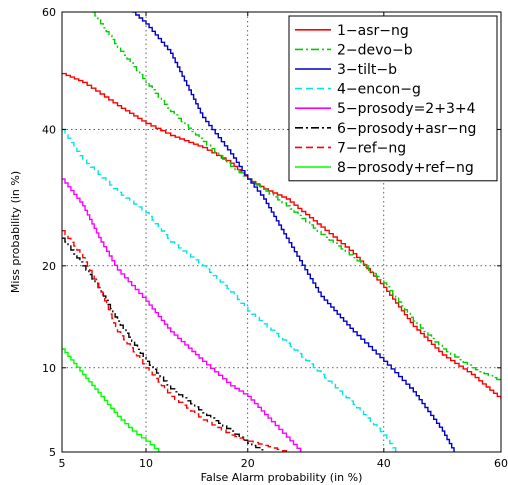 This screenshot has height=485, width=508. Describe the element at coordinates (384, 463) in the screenshot. I see `x-tick-label: 40` at that location.